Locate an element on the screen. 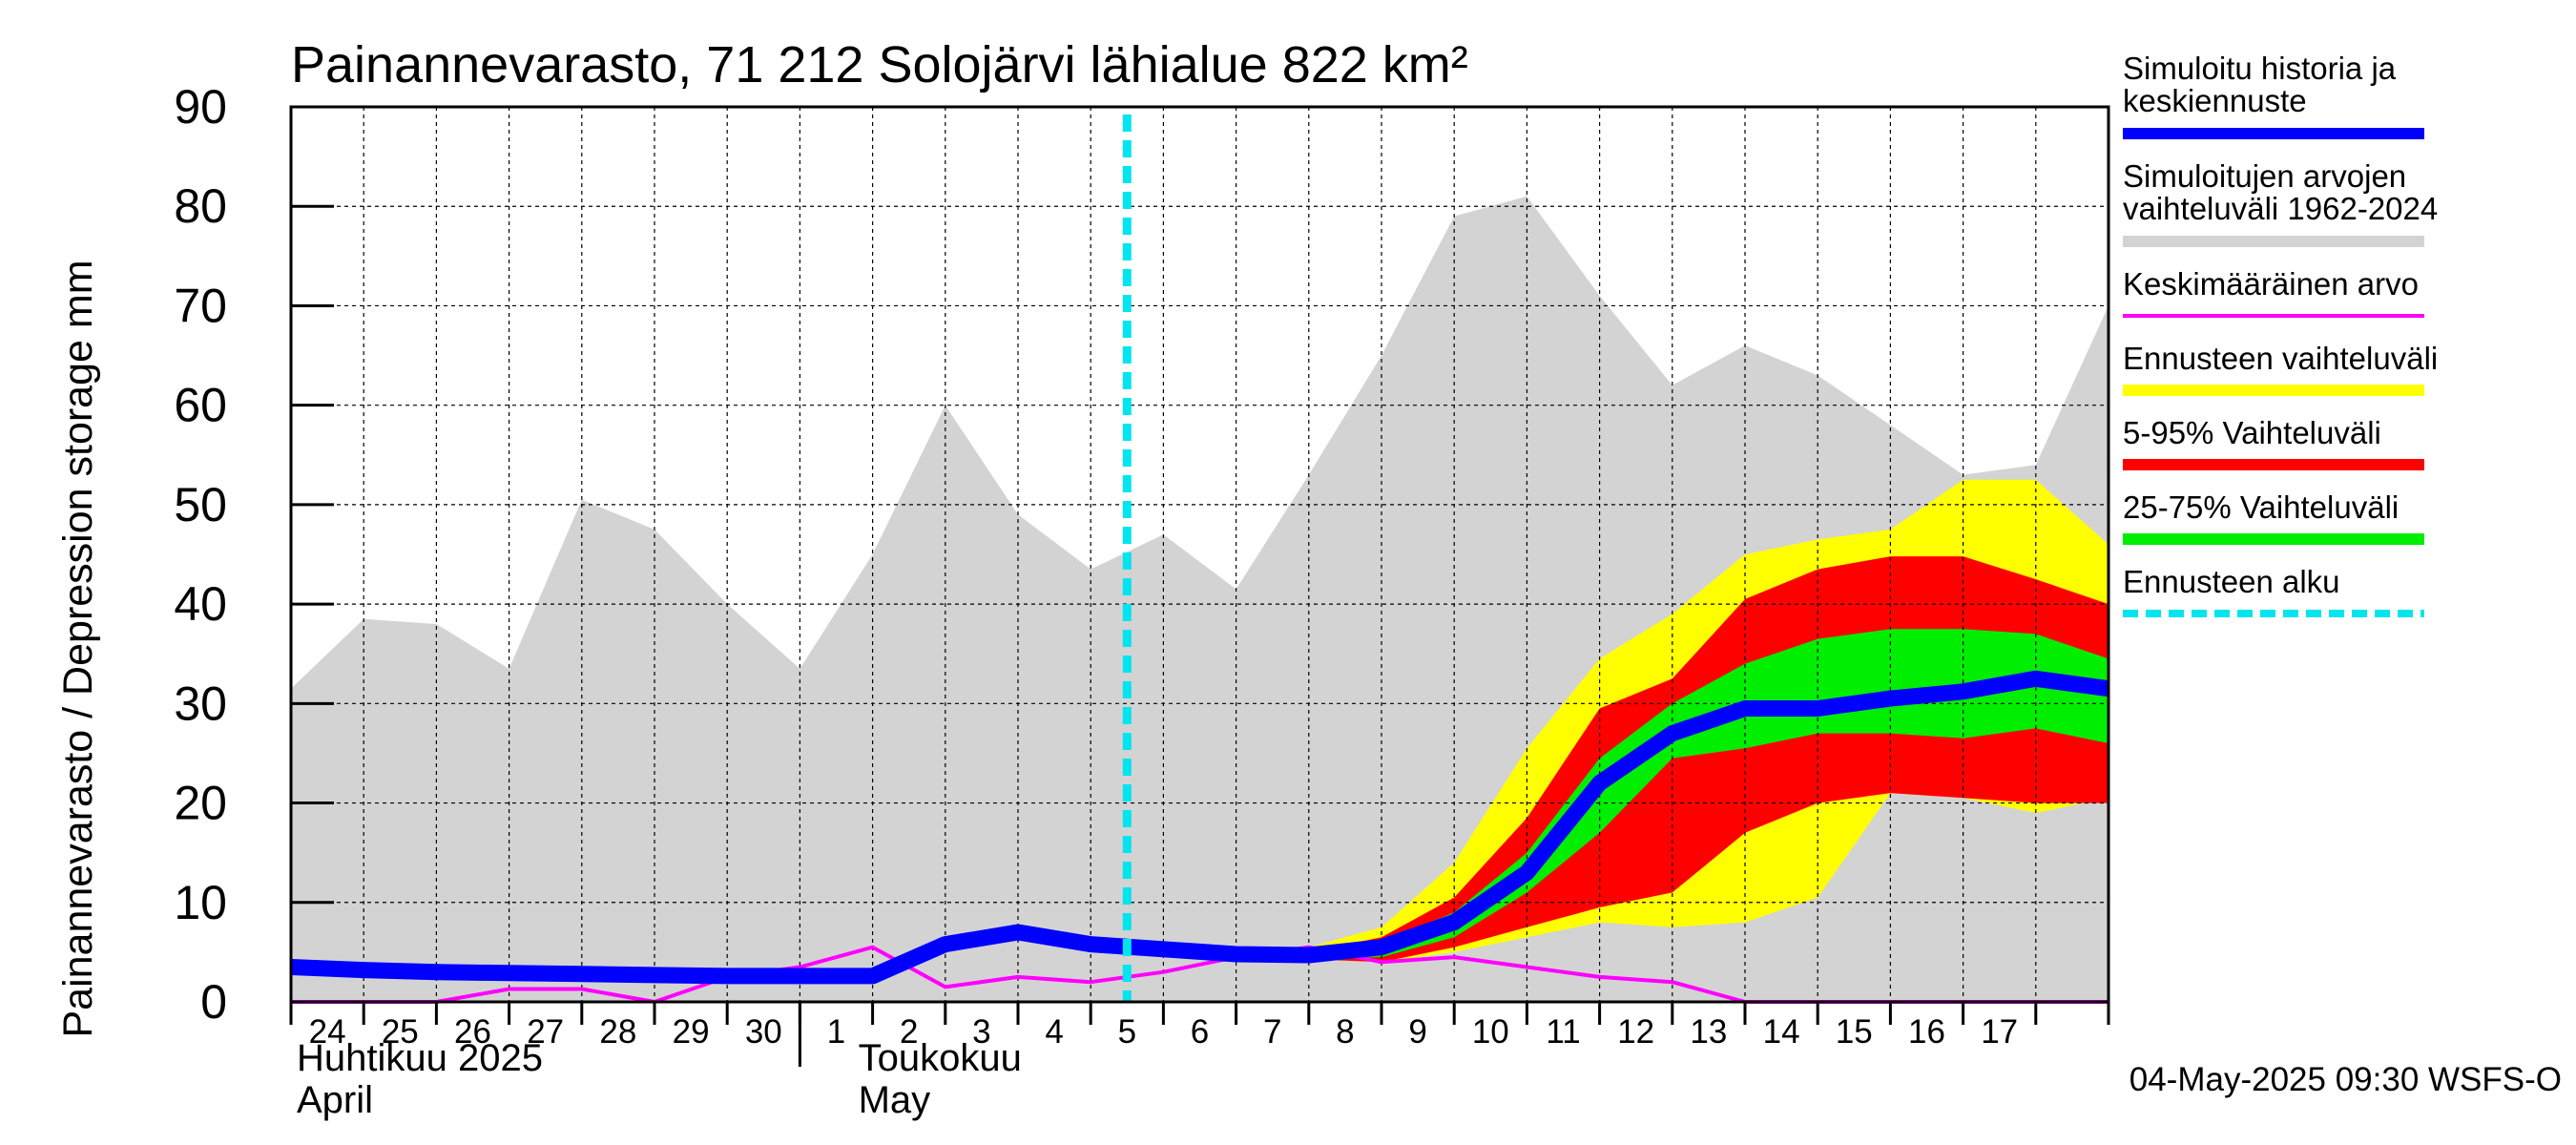 The width and height of the screenshot is (2576, 1145). y-tick-label: 50 is located at coordinates (200, 505).